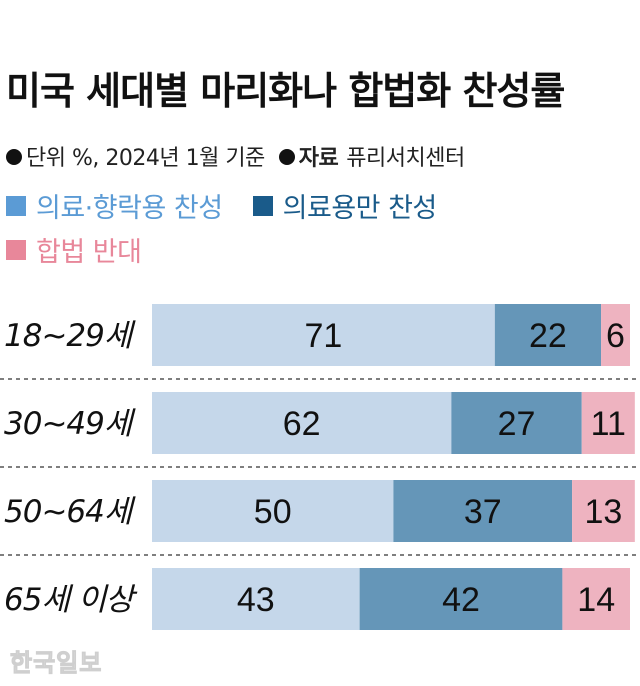 The image size is (640, 686). I want to click on watermark-logo: 한국일보, so click(56, 663).